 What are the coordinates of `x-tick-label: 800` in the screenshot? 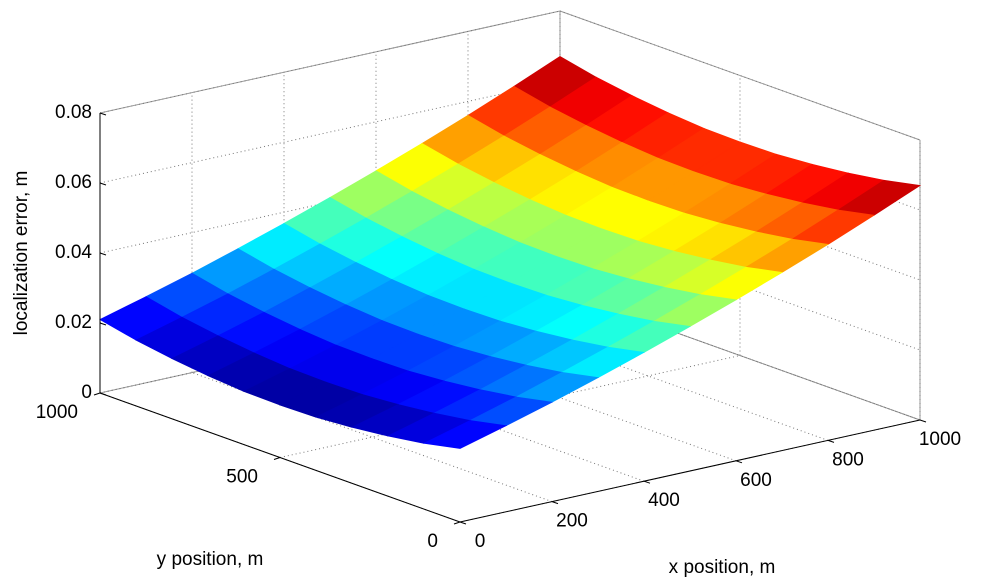 It's located at (848, 459).